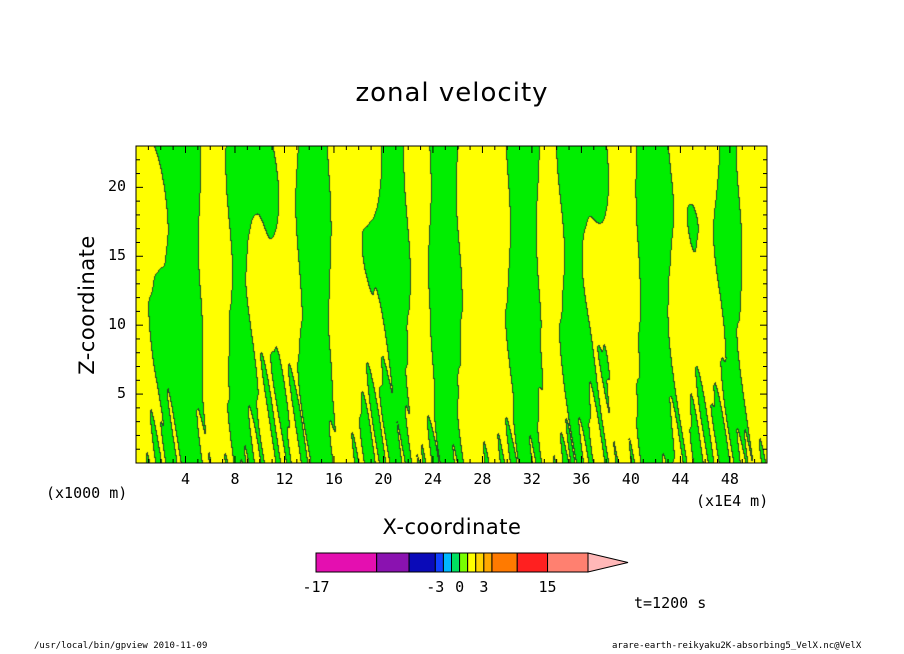  What do you see at coordinates (185, 479) in the screenshot?
I see `x-tick-label: 4` at bounding box center [185, 479].